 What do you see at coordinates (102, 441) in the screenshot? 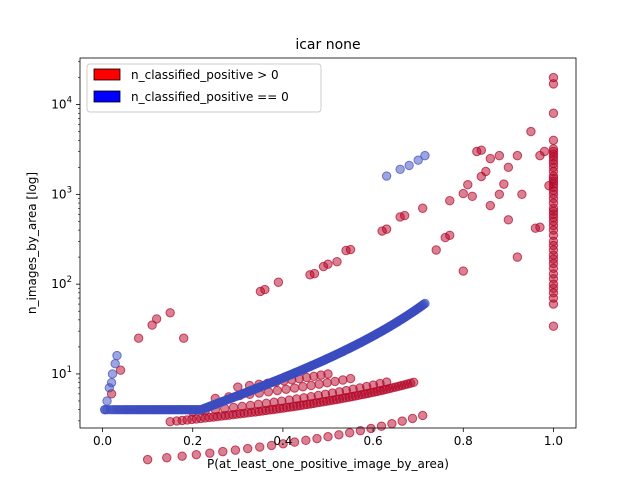
I see `x-tick-label: 0.0` at bounding box center [102, 441].